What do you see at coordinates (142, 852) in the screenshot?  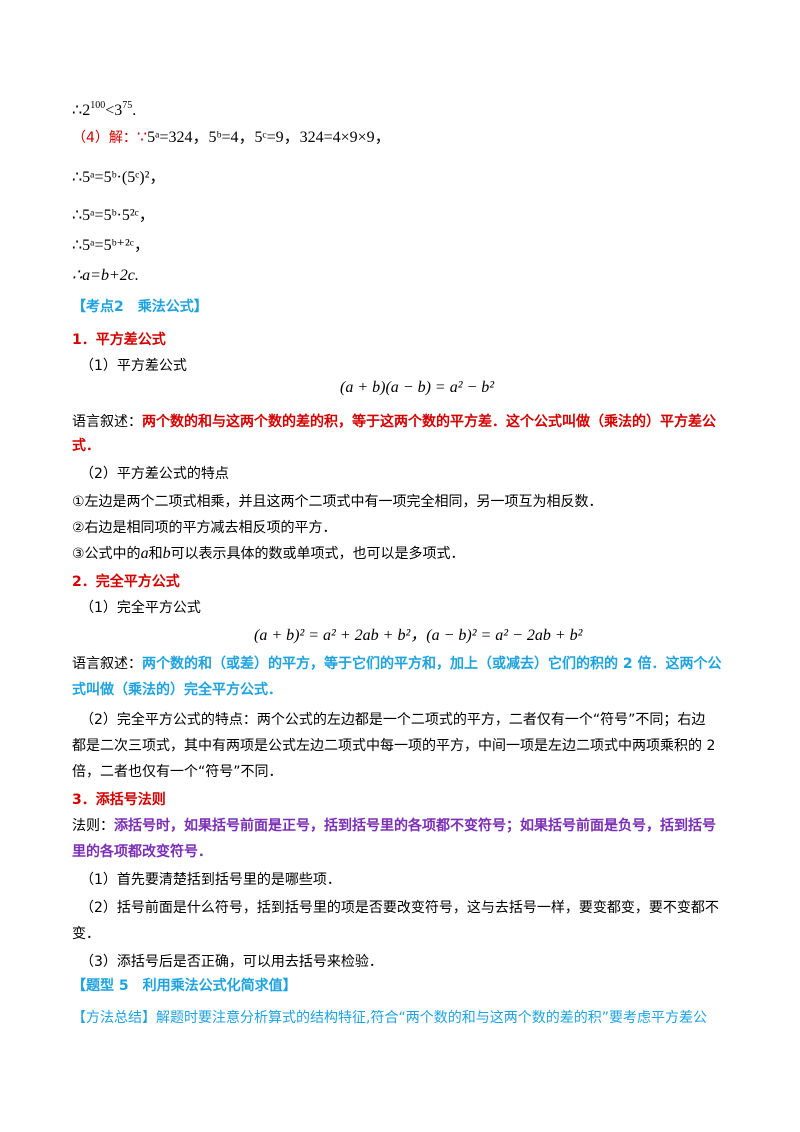 I see `section3-rule-line2: 里的各项都改变符号．` at bounding box center [142, 852].